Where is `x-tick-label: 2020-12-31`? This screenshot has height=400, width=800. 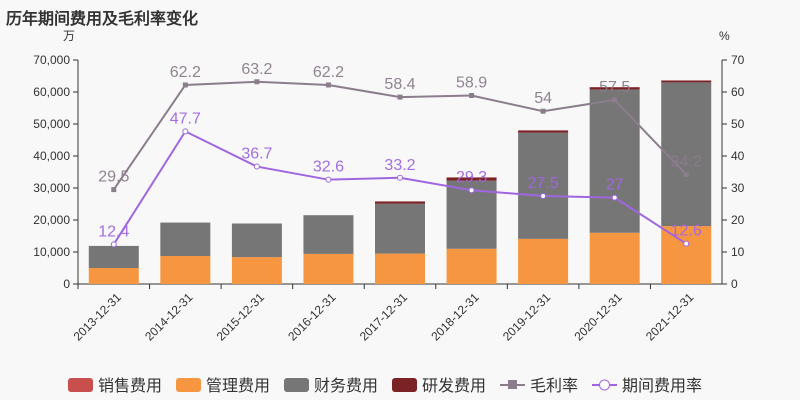 x-tick-label: 2020-12-31 is located at coordinates (598, 317).